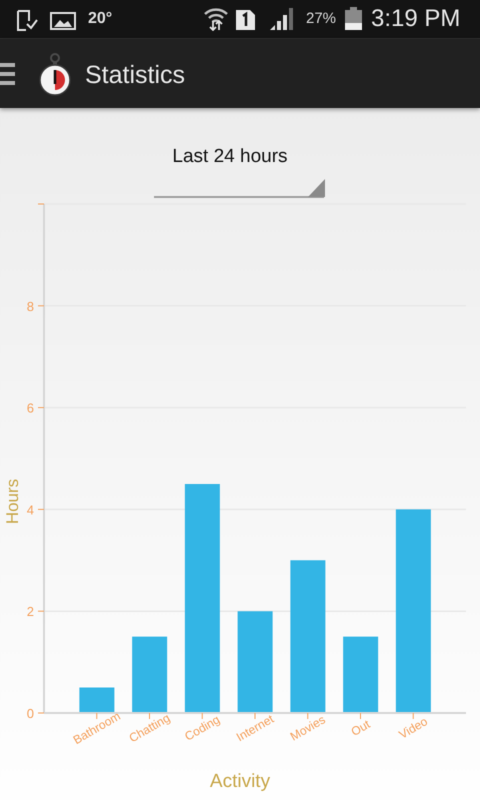  Describe the element at coordinates (230, 156) in the screenshot. I see `chart-subtitle: Last 24 hours` at that location.